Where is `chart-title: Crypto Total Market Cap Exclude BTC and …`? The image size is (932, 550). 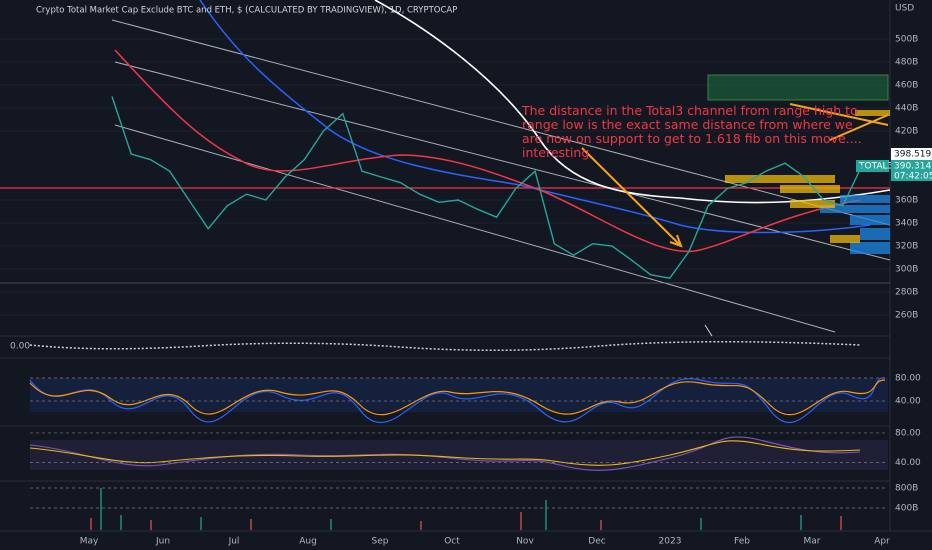 chart-title: Crypto Total Market Cap Exclude BTC and … is located at coordinates (246, 11).